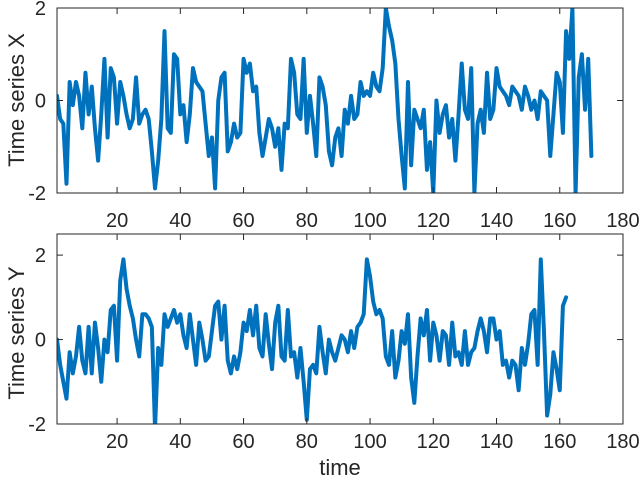  I want to click on y-axis-title: Time series Y, so click(16, 333).